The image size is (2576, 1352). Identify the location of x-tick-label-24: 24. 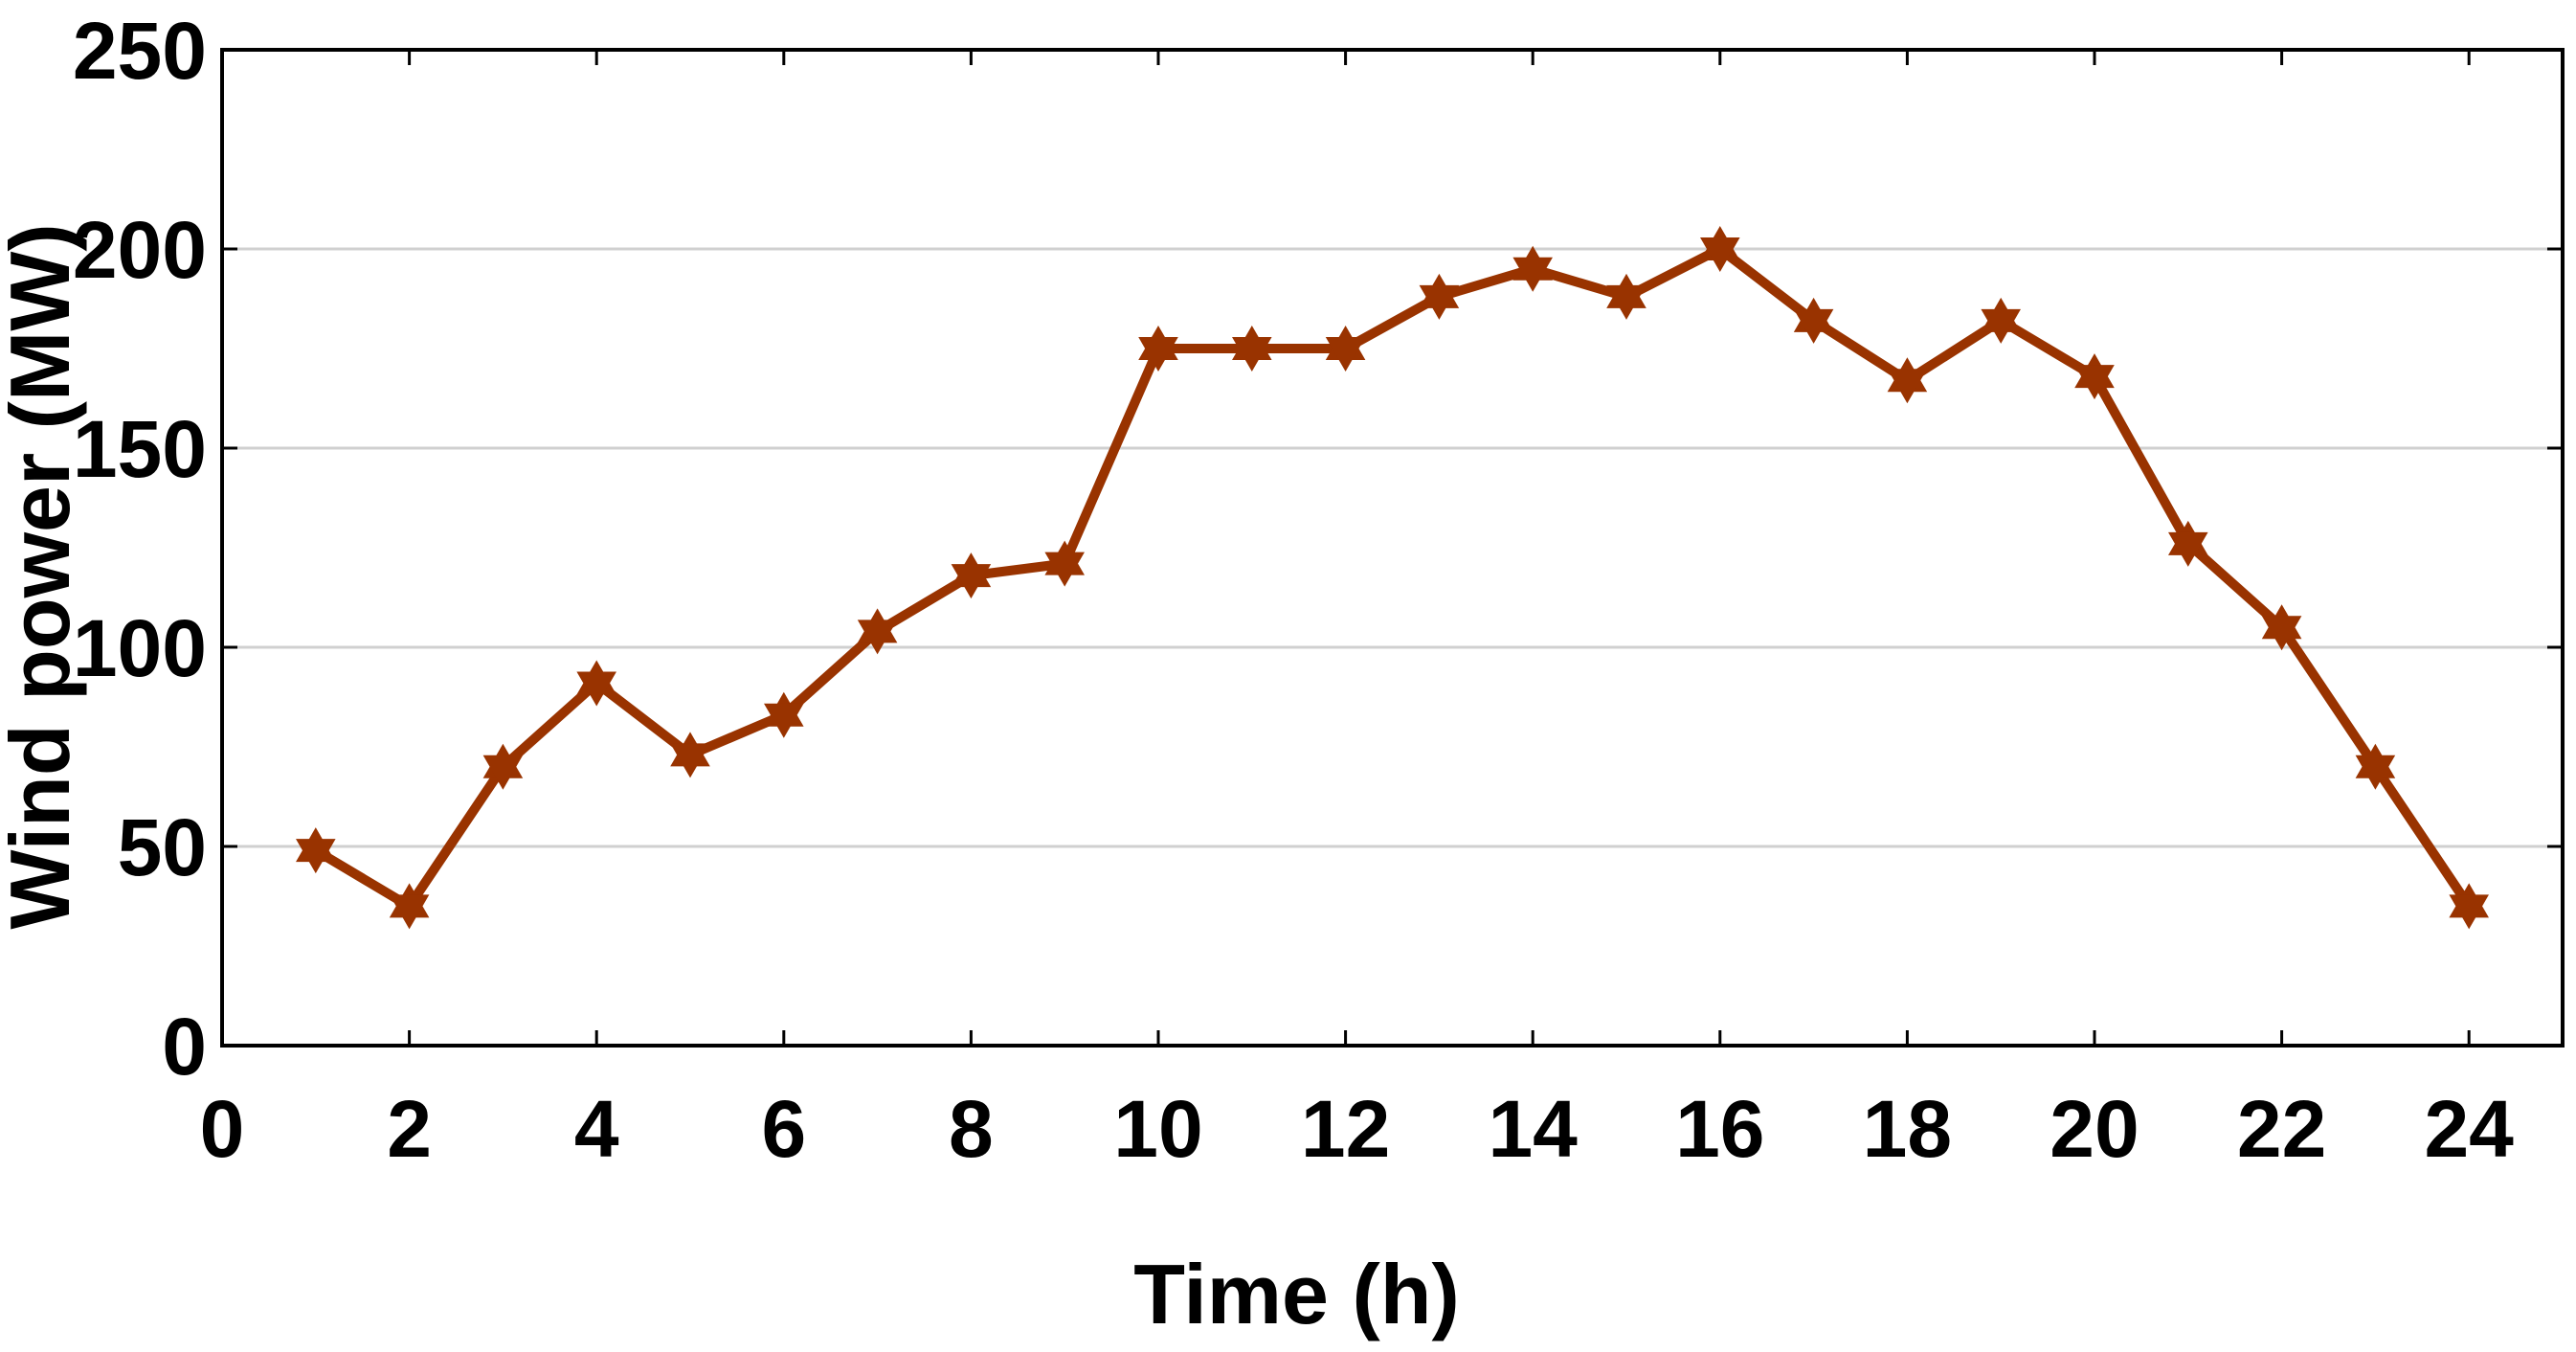
(2469, 1129).